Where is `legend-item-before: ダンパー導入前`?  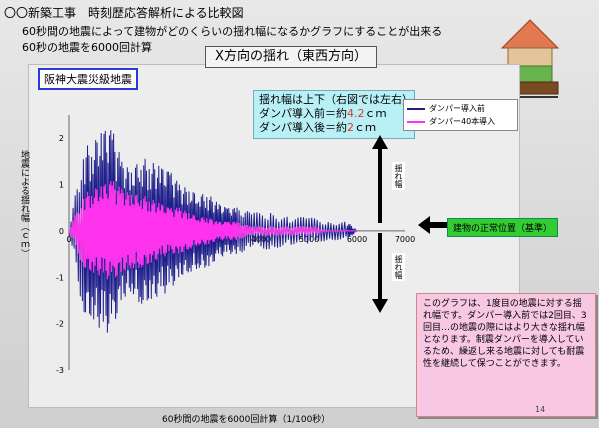
legend-item-before: ダンパー導入前 is located at coordinates (446, 108).